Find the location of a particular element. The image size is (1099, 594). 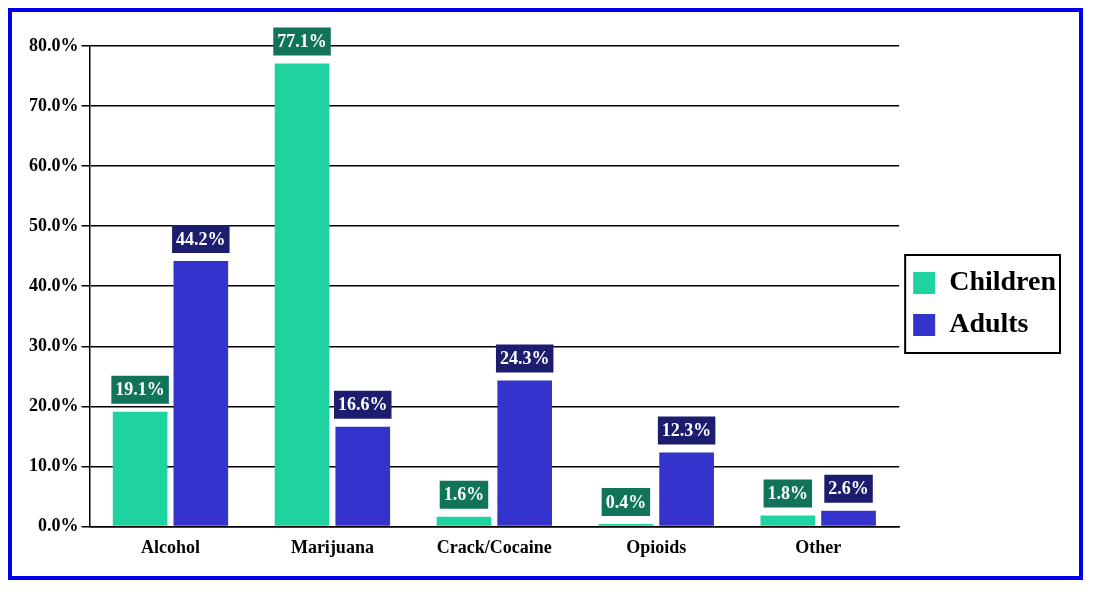

data-label: 12.3% is located at coordinates (686, 430).